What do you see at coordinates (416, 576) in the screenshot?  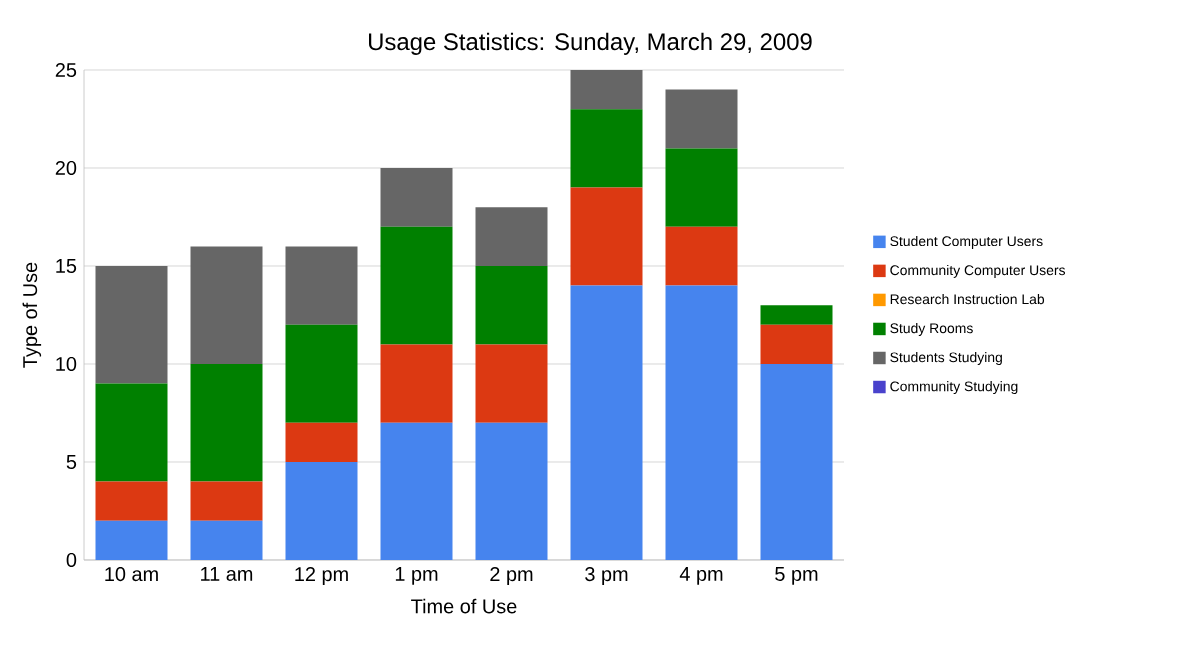 I see `x-tick-label: 1 pm` at bounding box center [416, 576].